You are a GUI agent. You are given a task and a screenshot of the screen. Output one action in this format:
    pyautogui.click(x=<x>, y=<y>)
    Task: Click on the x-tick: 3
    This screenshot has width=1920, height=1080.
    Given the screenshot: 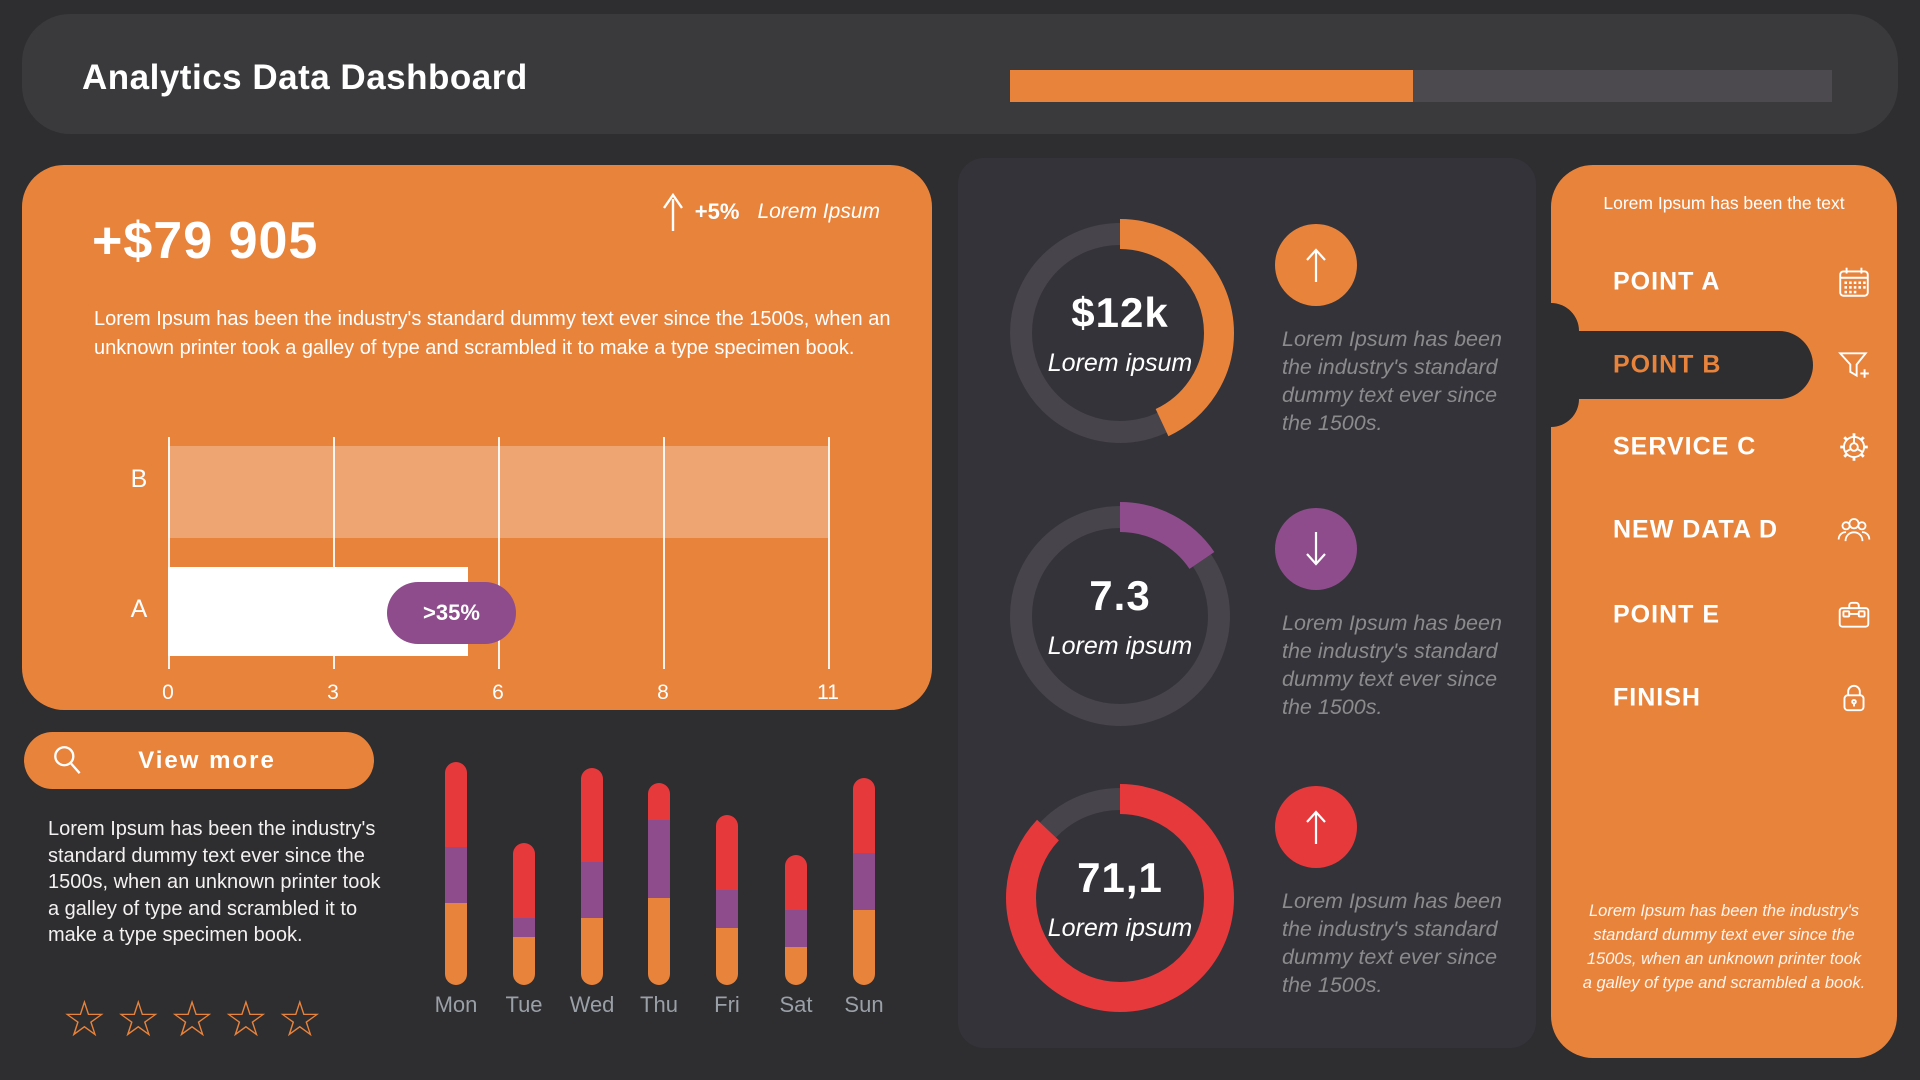 What is the action you would take?
    pyautogui.click(x=333, y=692)
    